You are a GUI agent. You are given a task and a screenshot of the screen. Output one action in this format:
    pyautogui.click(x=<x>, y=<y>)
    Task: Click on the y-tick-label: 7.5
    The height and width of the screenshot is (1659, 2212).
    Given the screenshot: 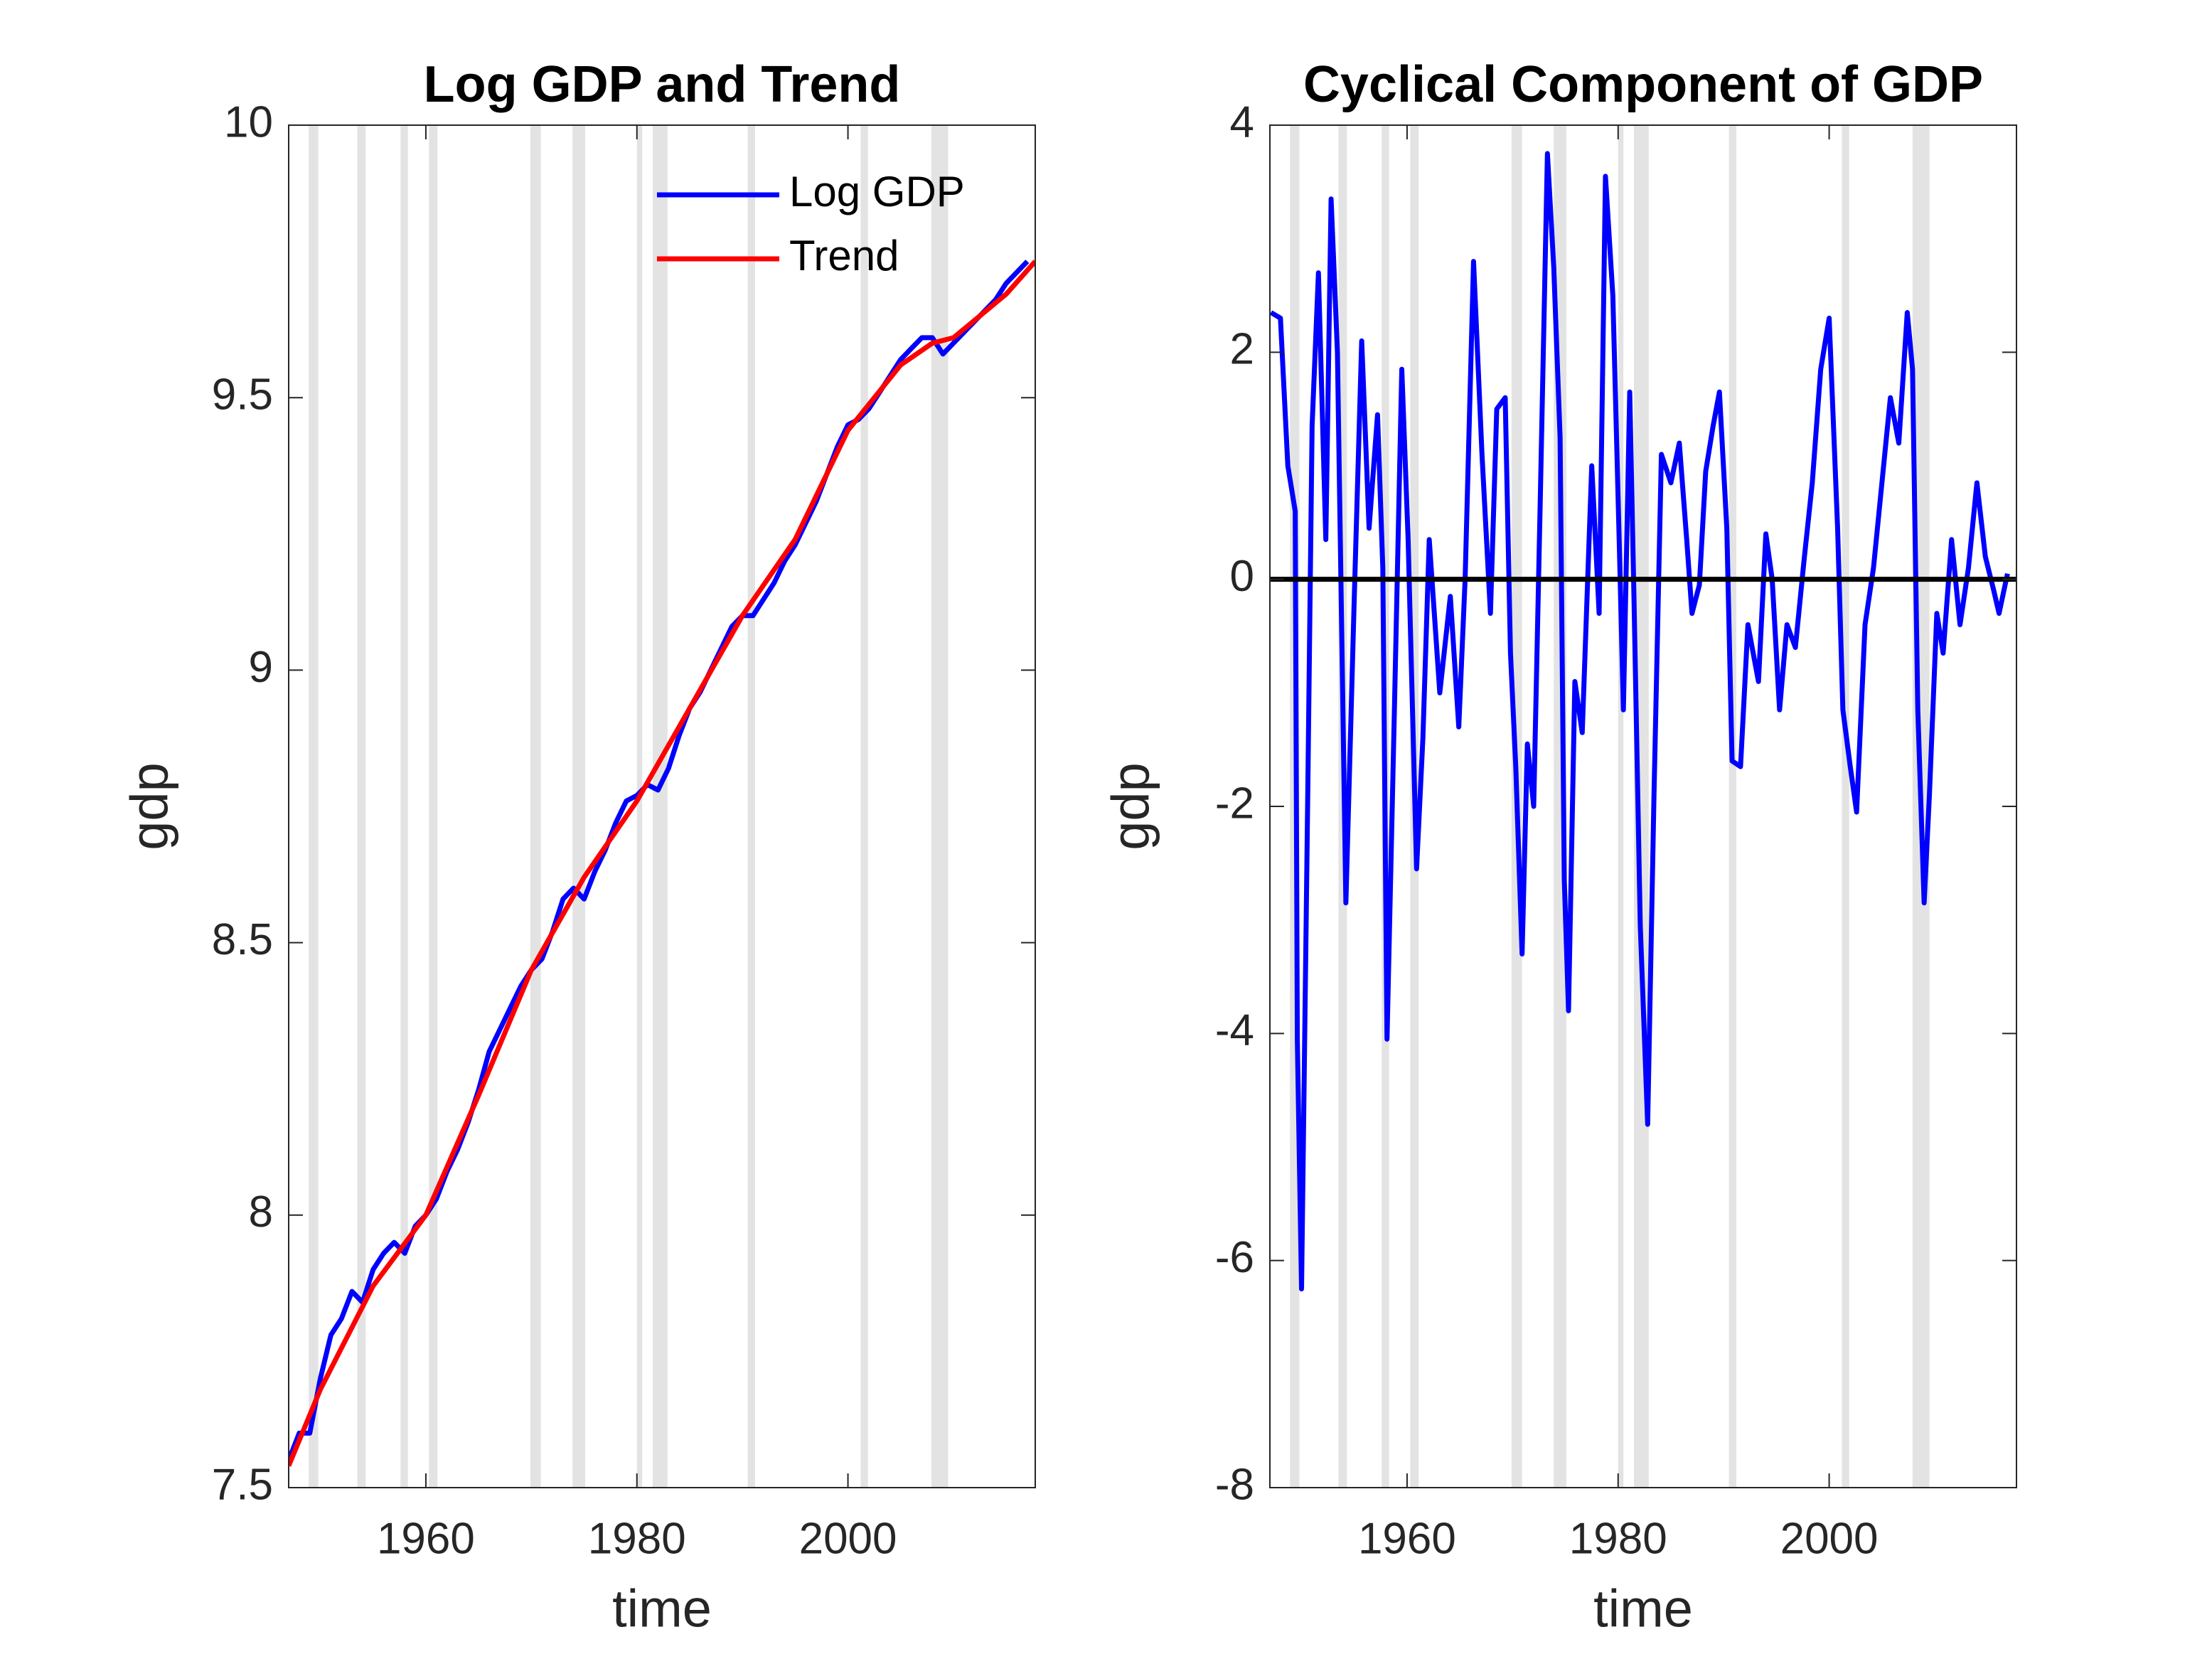 What is the action you would take?
    pyautogui.click(x=242, y=1484)
    